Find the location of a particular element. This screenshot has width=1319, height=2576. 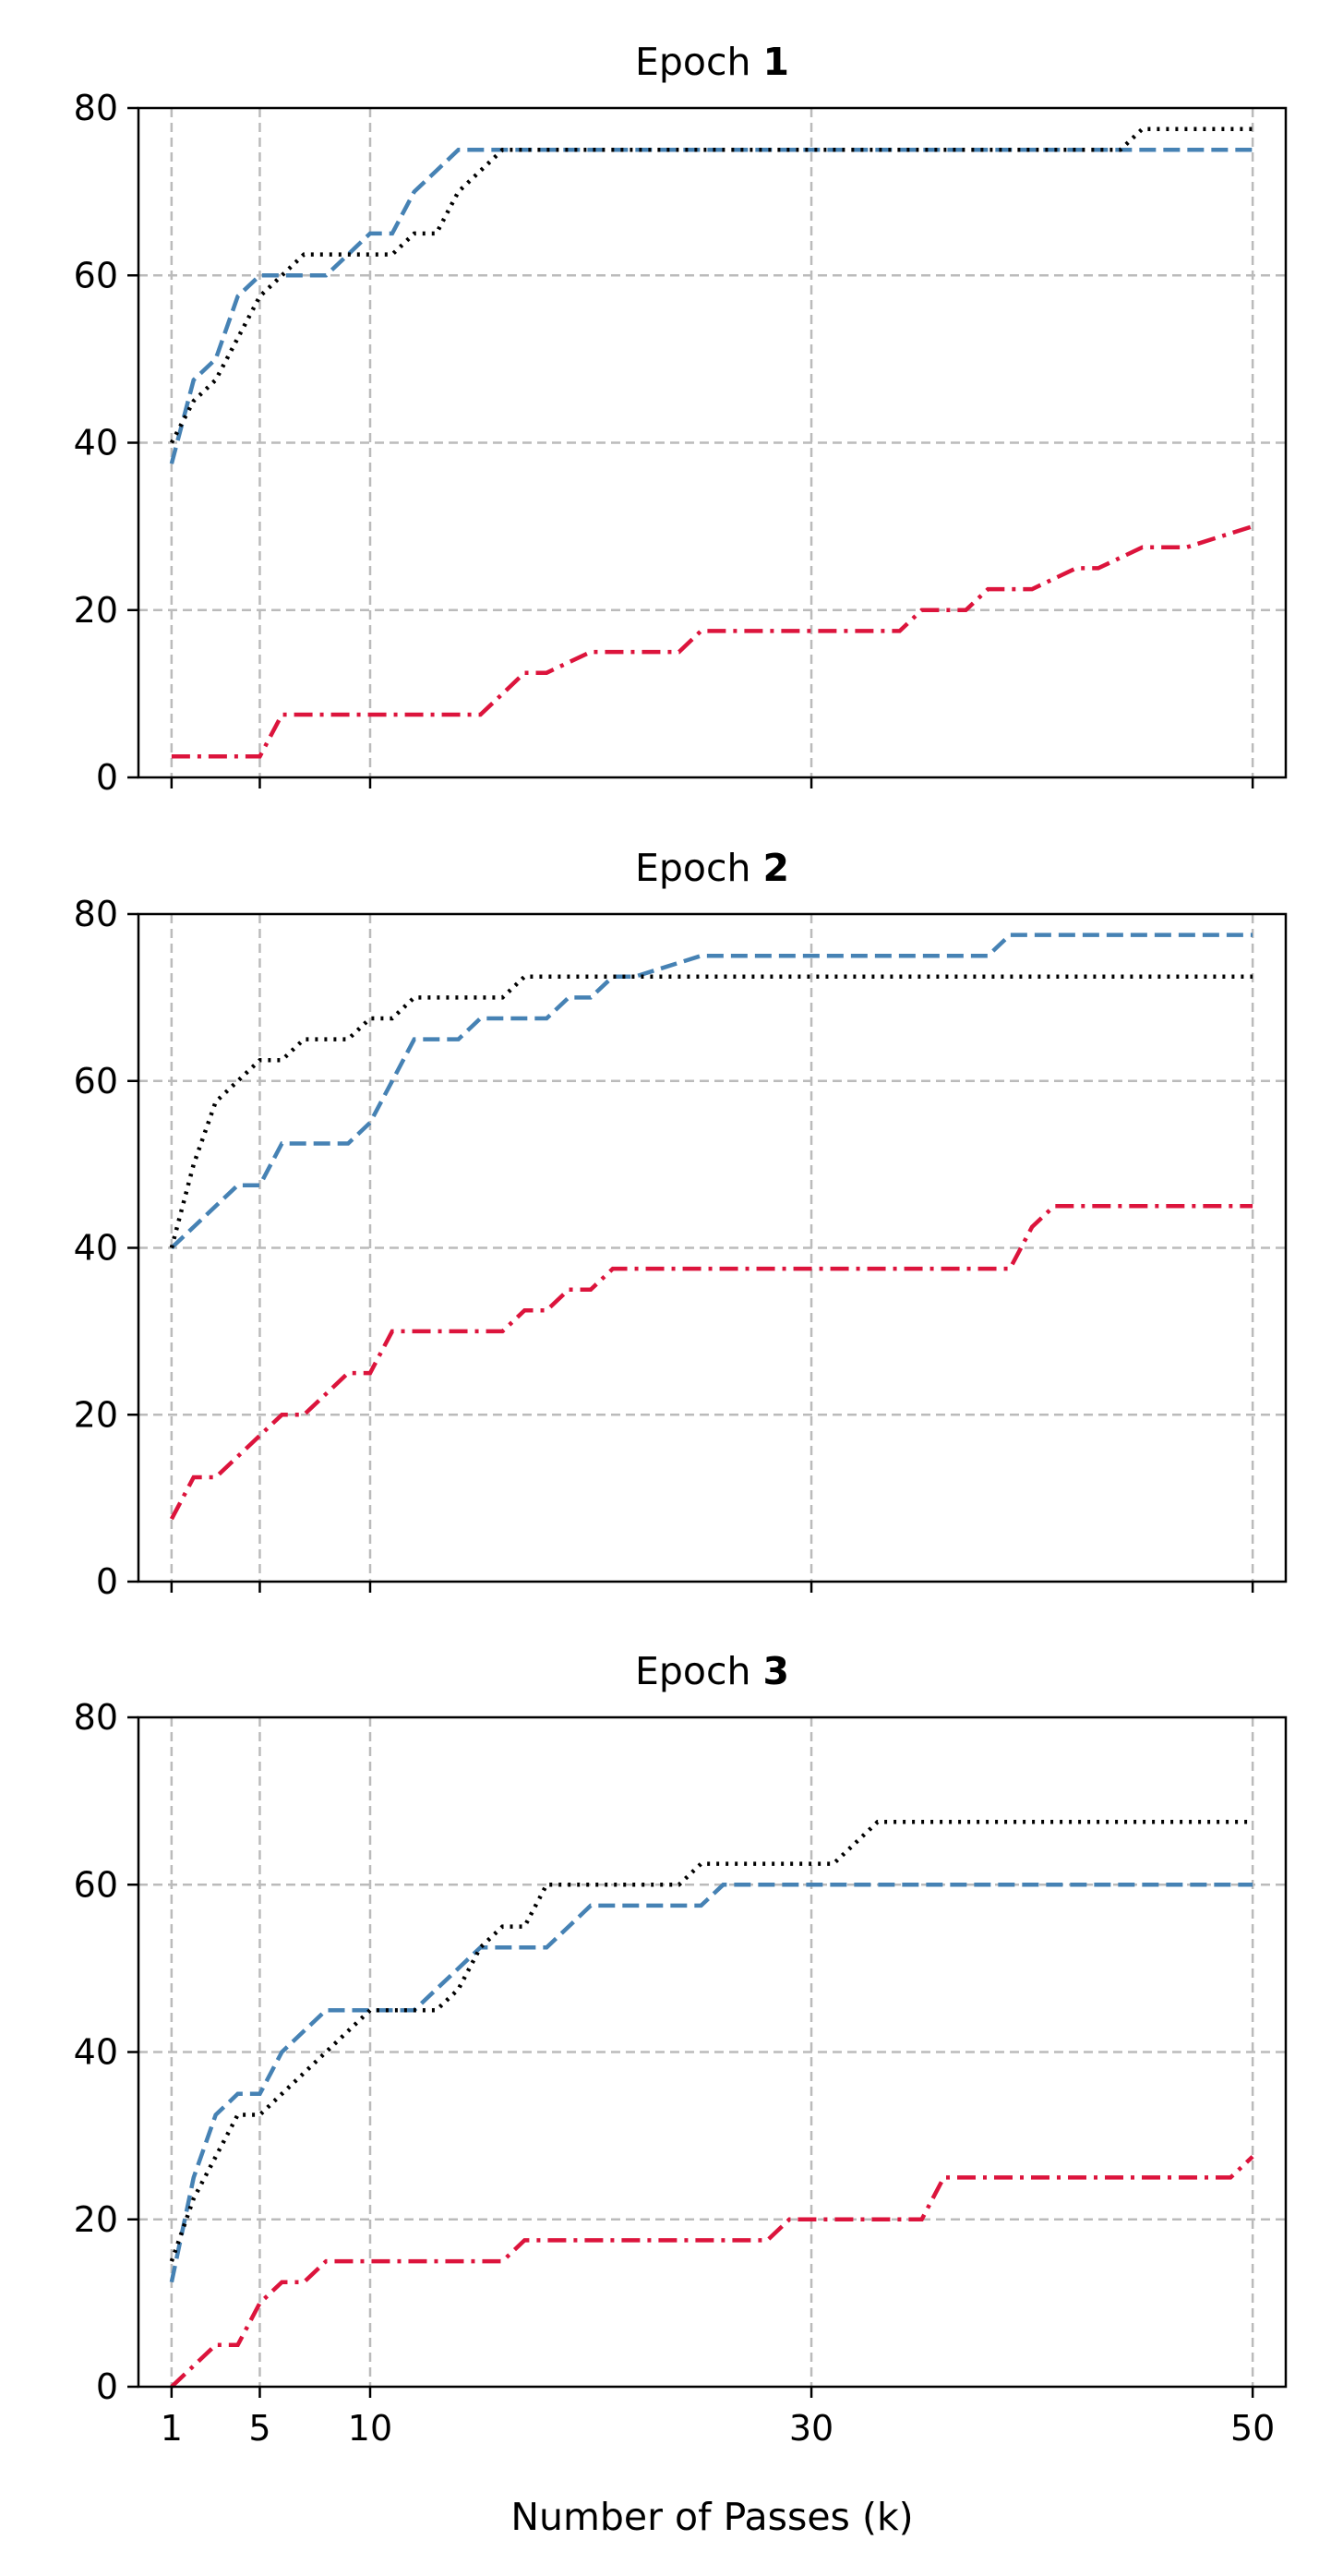

x-tick-label: 1 is located at coordinates (172, 2428).